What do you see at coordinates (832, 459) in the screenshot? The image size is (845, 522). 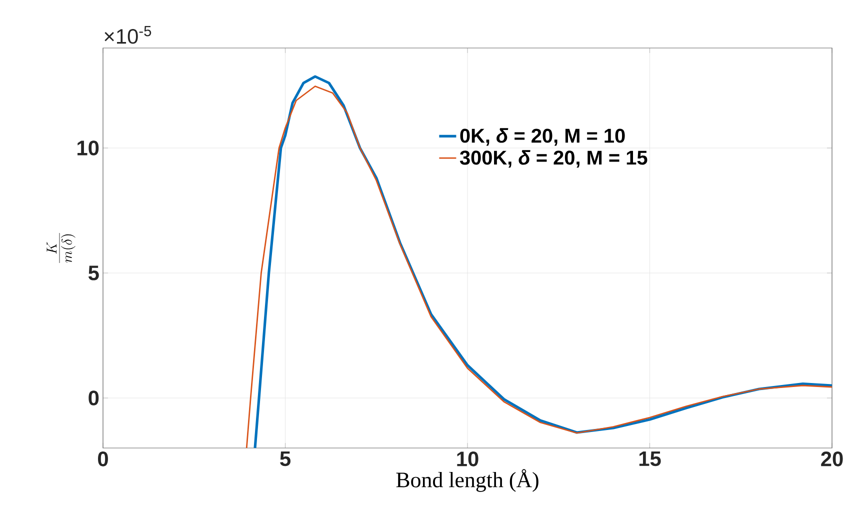 I see `x-tick-label: 20` at bounding box center [832, 459].